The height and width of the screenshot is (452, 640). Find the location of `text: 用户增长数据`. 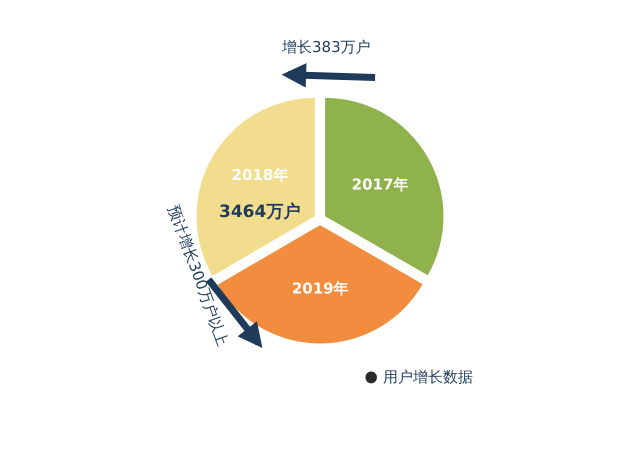

text: 用户增长数据 is located at coordinates (428, 377).